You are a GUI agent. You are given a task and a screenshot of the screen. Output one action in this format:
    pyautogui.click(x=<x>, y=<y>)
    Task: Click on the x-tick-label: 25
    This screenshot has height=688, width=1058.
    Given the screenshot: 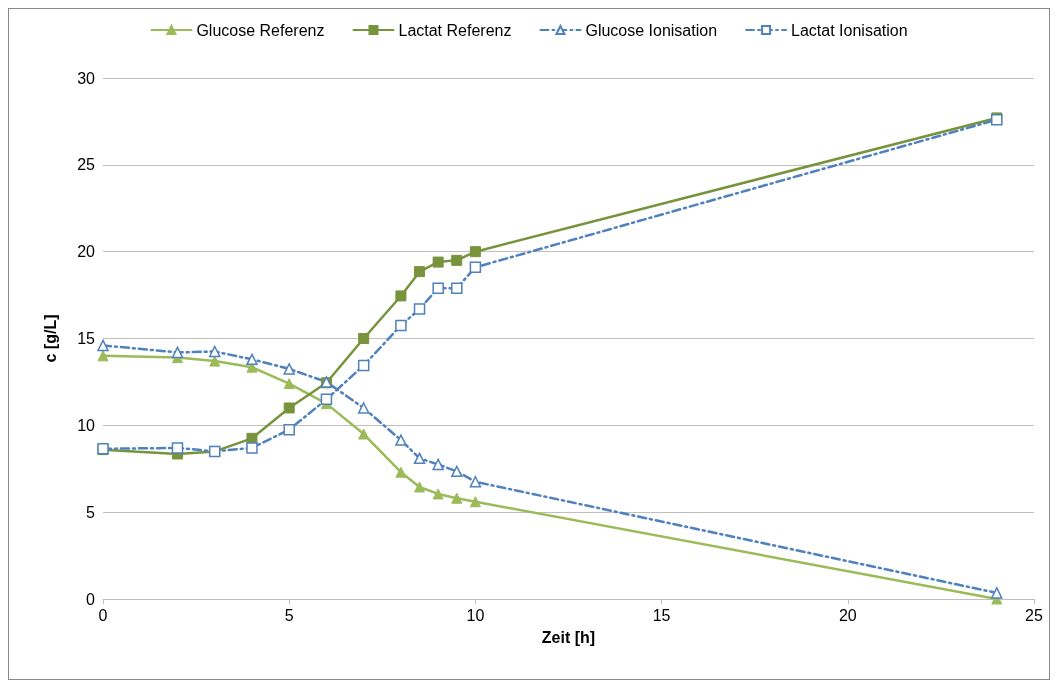 What is the action you would take?
    pyautogui.click(x=1034, y=615)
    